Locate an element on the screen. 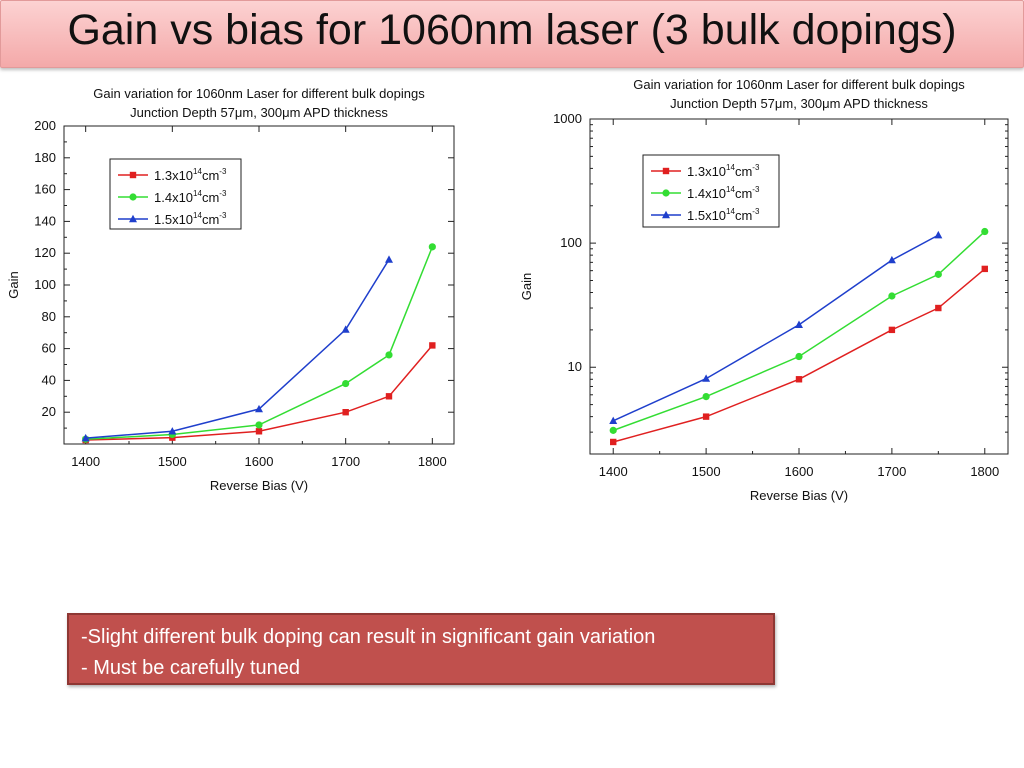 This screenshot has width=1024, height=768. x-tick-label: 1400 is located at coordinates (613, 471).